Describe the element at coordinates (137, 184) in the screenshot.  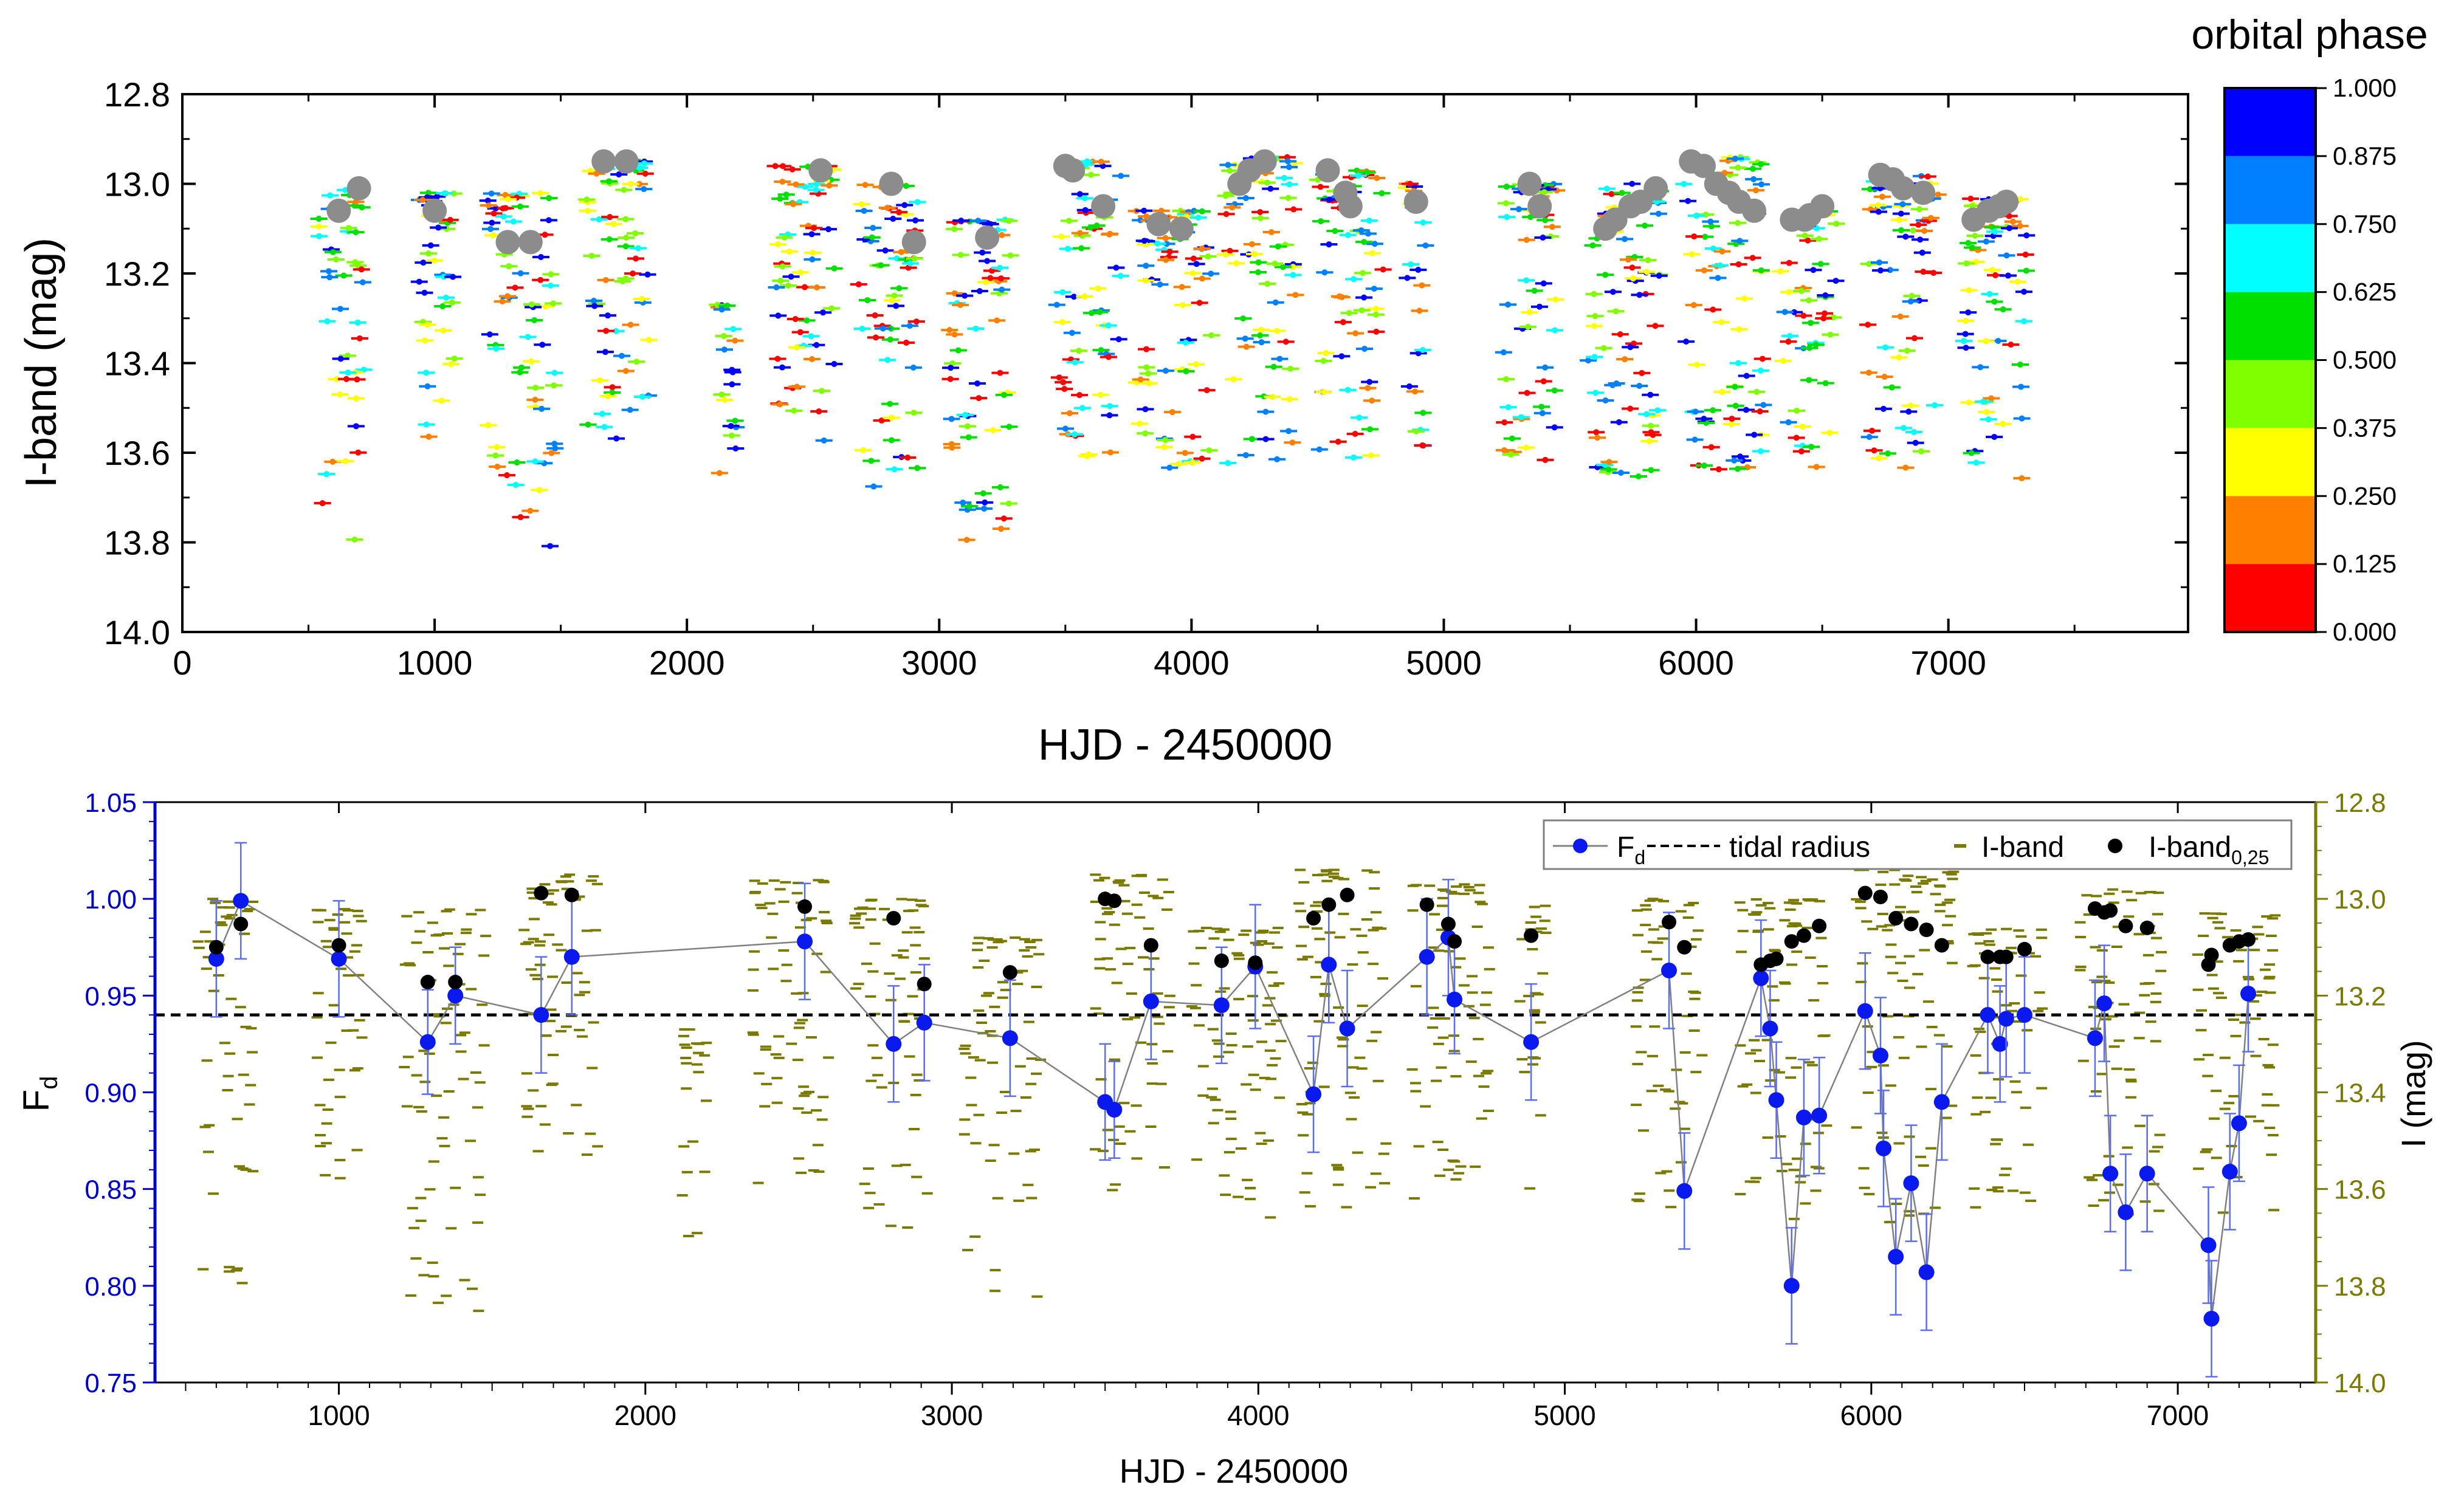
I see `top-y-tick-label: 13.0` at that location.